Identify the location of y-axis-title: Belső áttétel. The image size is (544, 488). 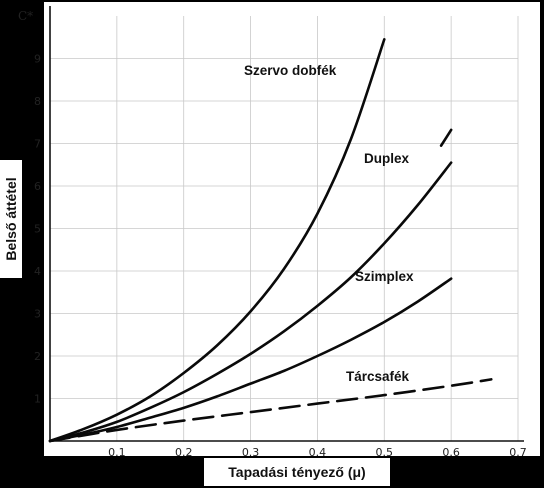
(11, 218).